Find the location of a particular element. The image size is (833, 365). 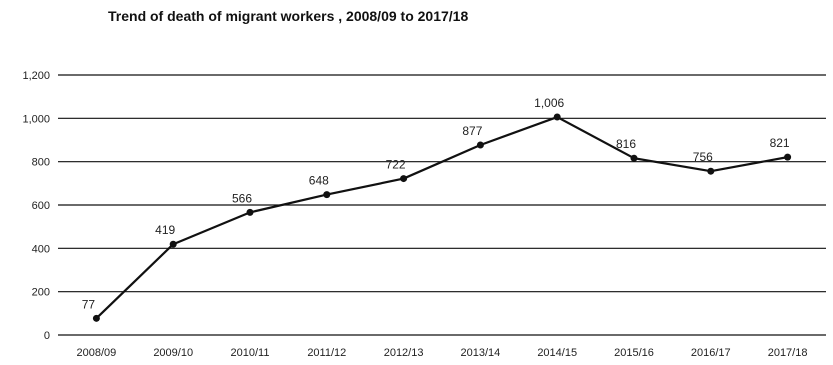

data-label: 821 is located at coordinates (780, 143).